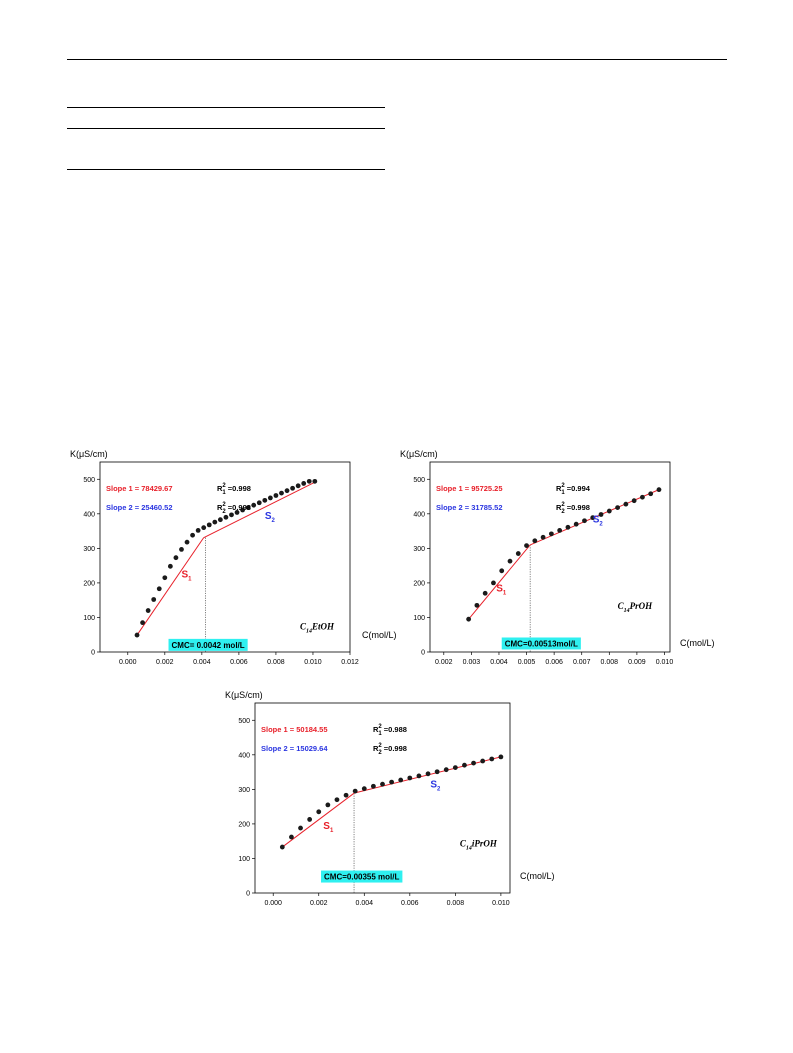 This screenshot has height=1053, width=793. Describe the element at coordinates (244, 790) in the screenshot. I see `y-tick-label: 300` at that location.